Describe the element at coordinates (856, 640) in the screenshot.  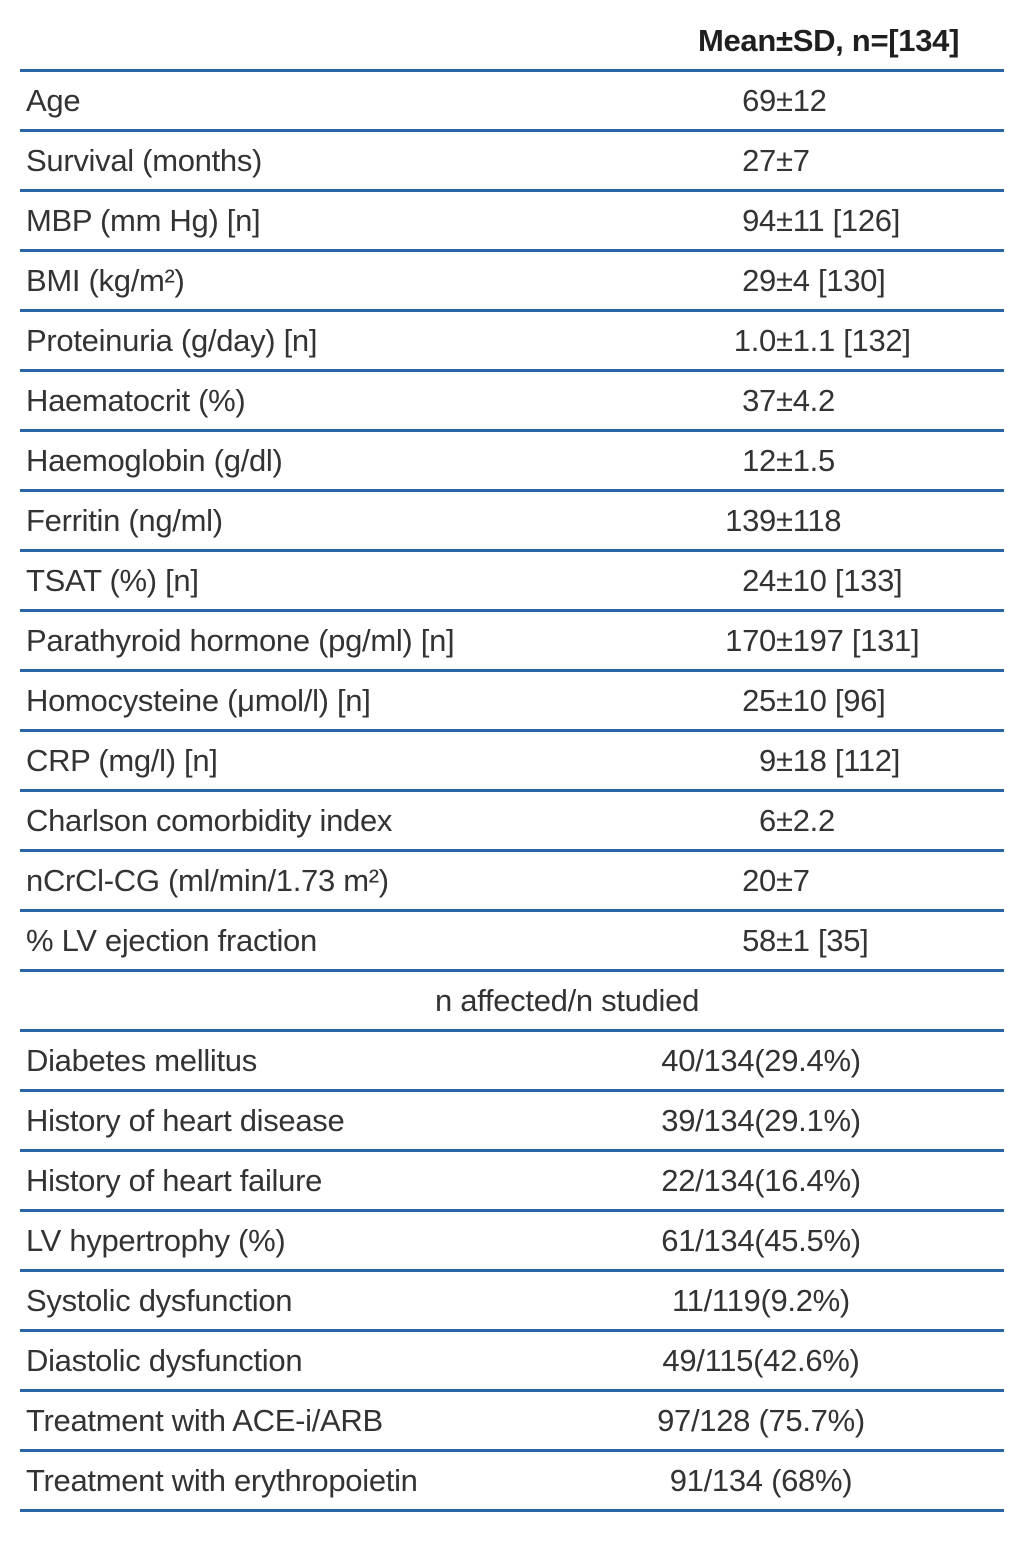
I see `value-sd: 197 [131]` at that location.